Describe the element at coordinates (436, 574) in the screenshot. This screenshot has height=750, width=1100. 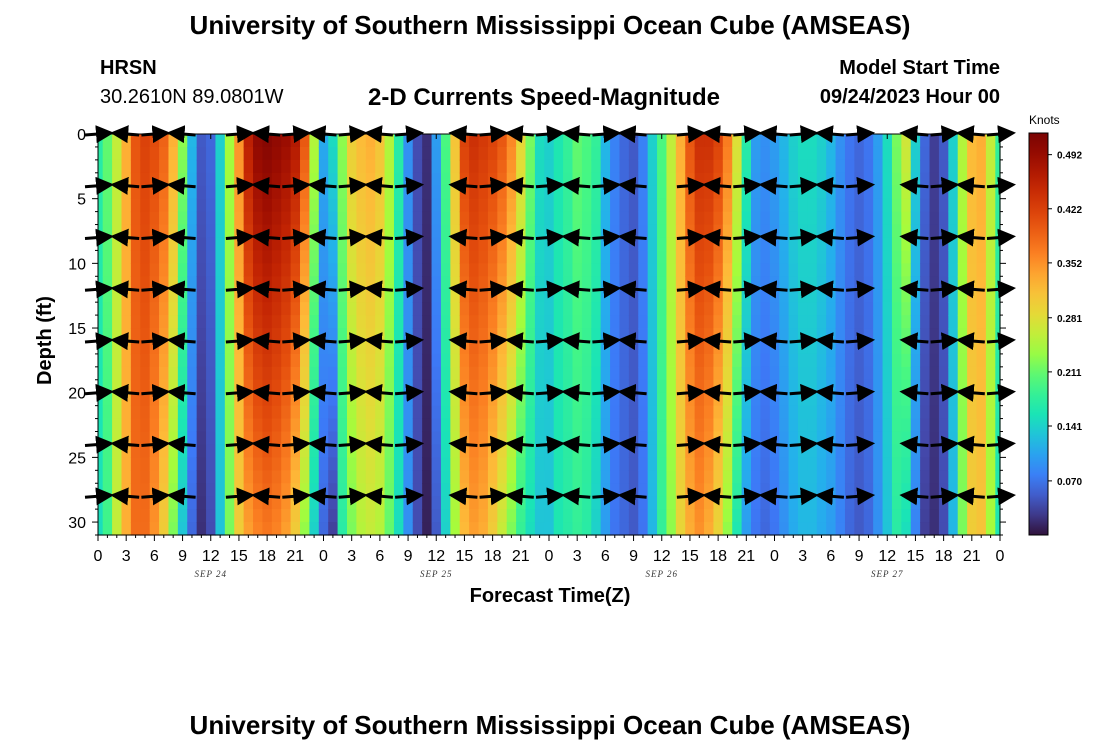
I see `date-label: SEP 25` at that location.